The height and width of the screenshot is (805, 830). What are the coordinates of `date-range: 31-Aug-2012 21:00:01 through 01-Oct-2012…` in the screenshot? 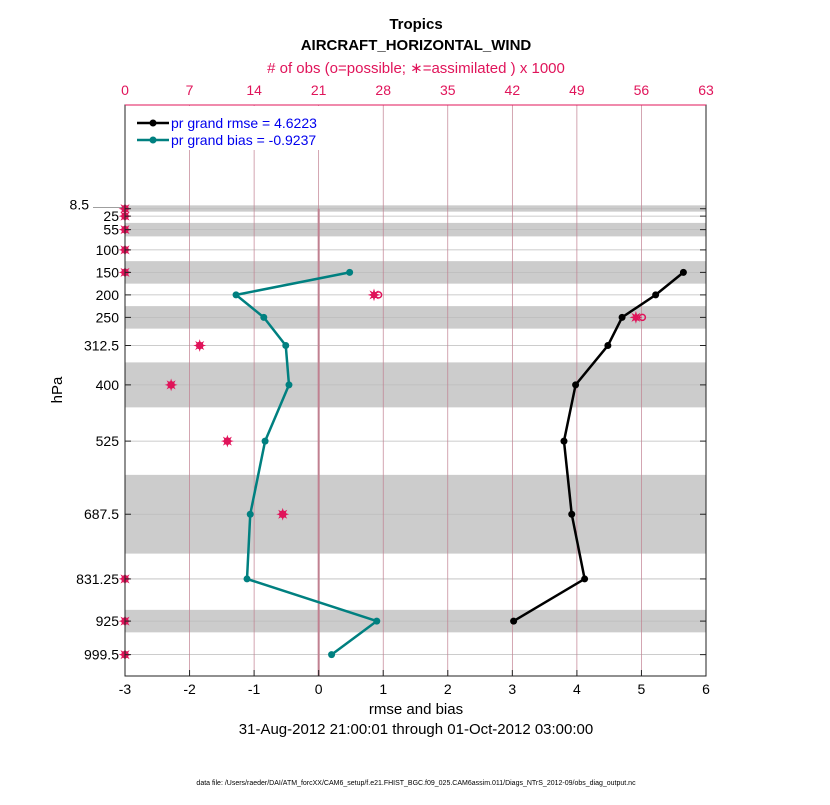 It's located at (416, 729).